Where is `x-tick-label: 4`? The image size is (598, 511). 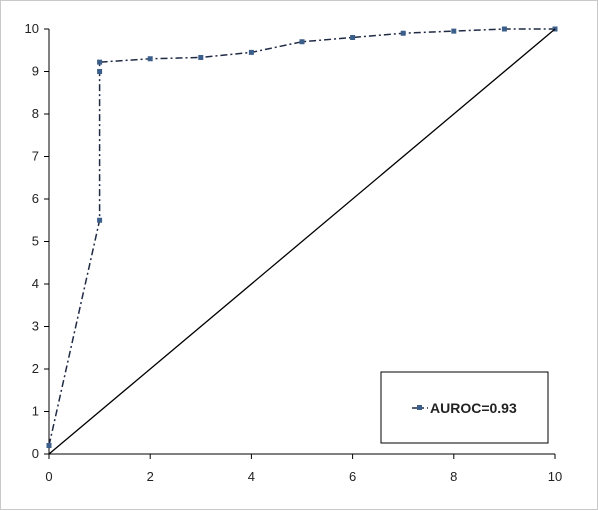 x-tick-label: 4 is located at coordinates (251, 476).